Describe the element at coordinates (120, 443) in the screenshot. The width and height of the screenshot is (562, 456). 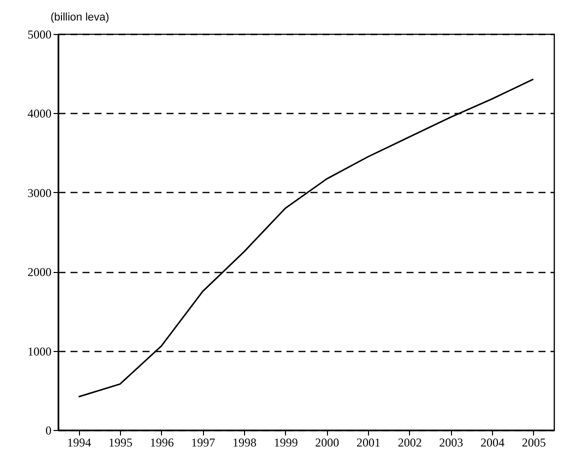
I see `x-tick-label: 1995` at that location.